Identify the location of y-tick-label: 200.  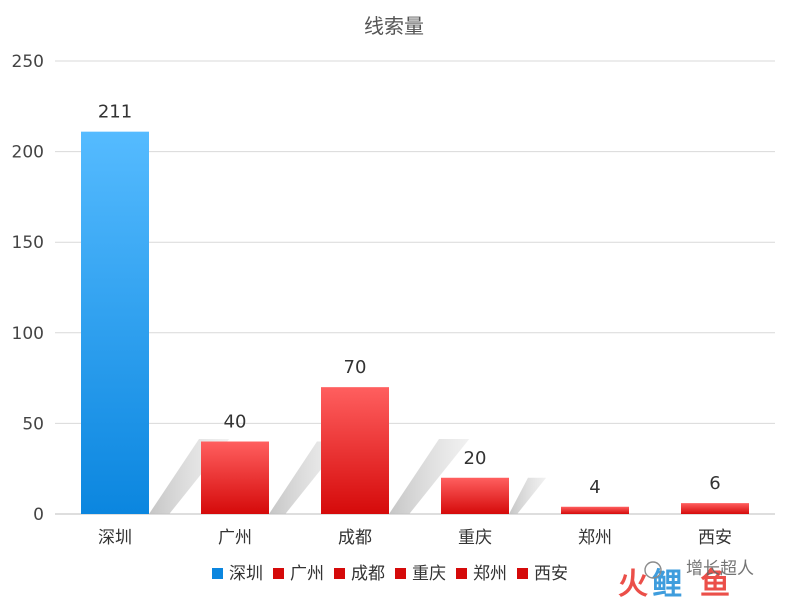
(28, 153).